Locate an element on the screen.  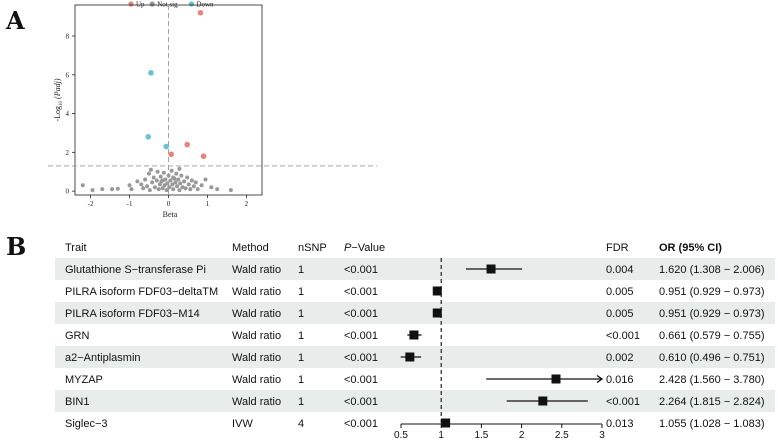
cell-nsnp-0: 1 is located at coordinates (301, 270).